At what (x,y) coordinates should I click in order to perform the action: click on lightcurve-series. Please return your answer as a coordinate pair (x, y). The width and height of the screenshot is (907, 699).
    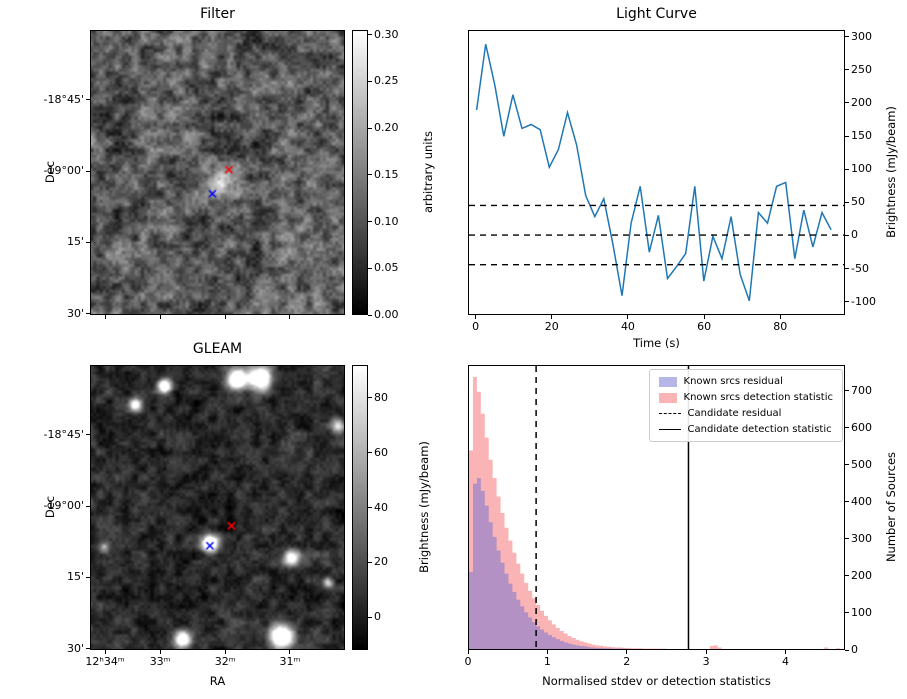
    Looking at the image, I should click on (653, 173).